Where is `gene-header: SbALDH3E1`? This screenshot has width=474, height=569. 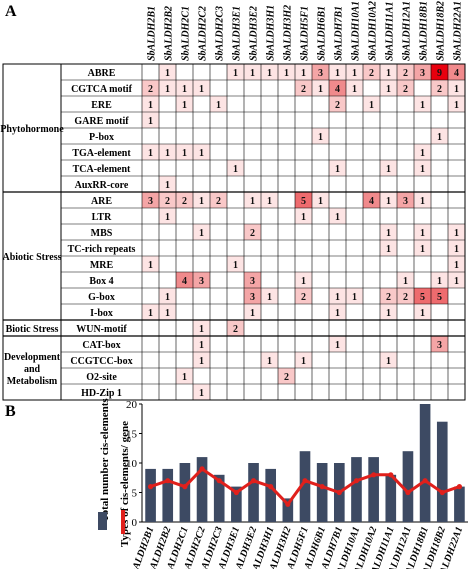
gene-header: SbALDH3E1 is located at coordinates (237, 33).